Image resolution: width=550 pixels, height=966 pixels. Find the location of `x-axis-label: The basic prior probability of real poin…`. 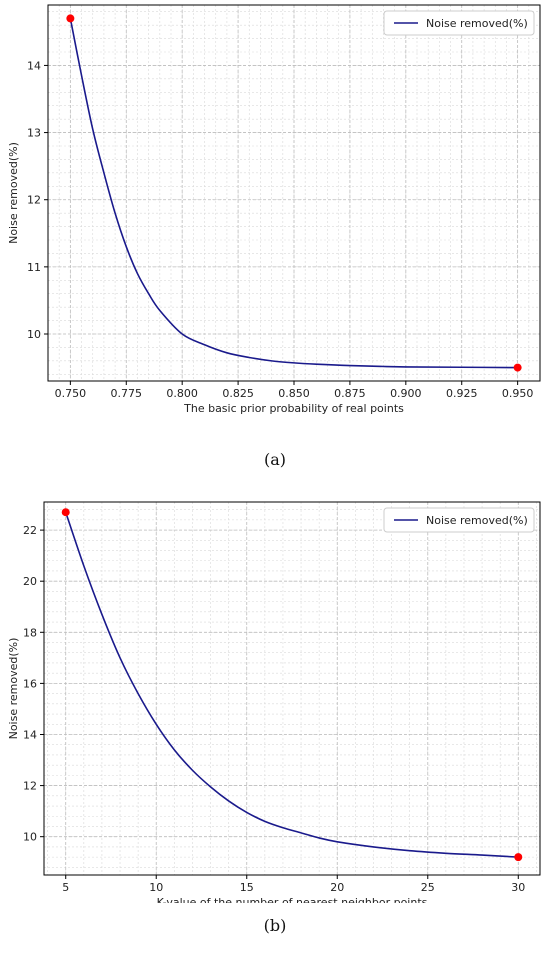

x-axis-label: The basic prior probability of real poin… is located at coordinates (293, 408).